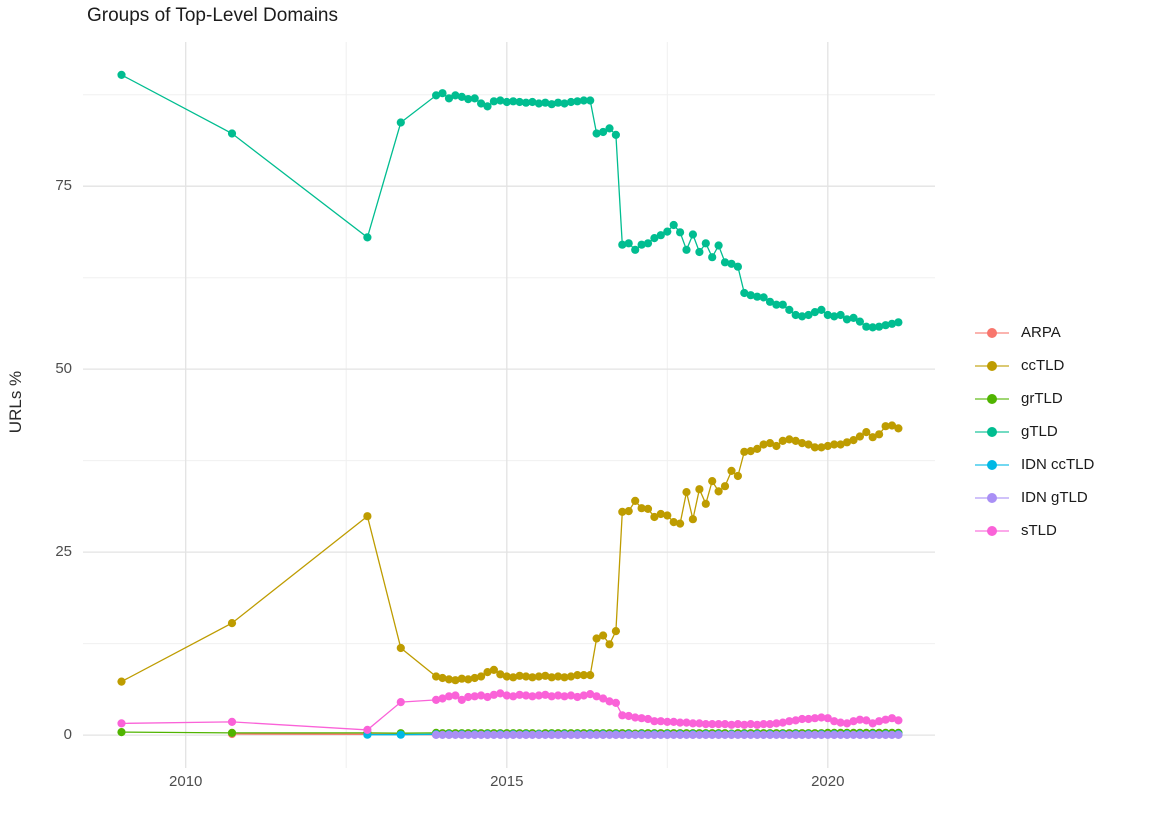  What do you see at coordinates (63, 552) in the screenshot?
I see `y-axis-tick-label: 25` at bounding box center [63, 552].